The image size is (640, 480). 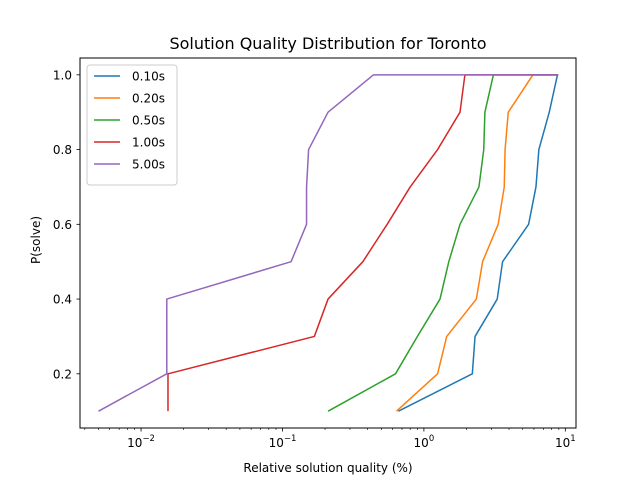 I want to click on legend: 0.10s 0.20s 0.50s 1.00s 5.00s, so click(x=132, y=125).